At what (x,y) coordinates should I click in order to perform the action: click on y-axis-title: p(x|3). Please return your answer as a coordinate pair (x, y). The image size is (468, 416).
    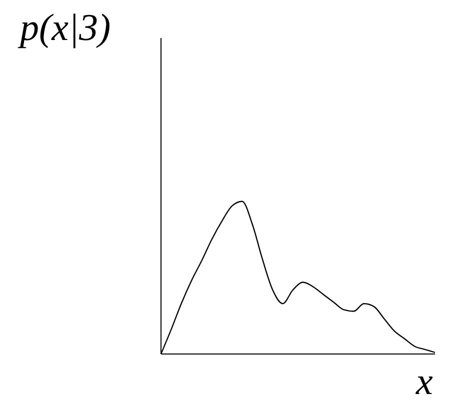
    Looking at the image, I should click on (65, 28).